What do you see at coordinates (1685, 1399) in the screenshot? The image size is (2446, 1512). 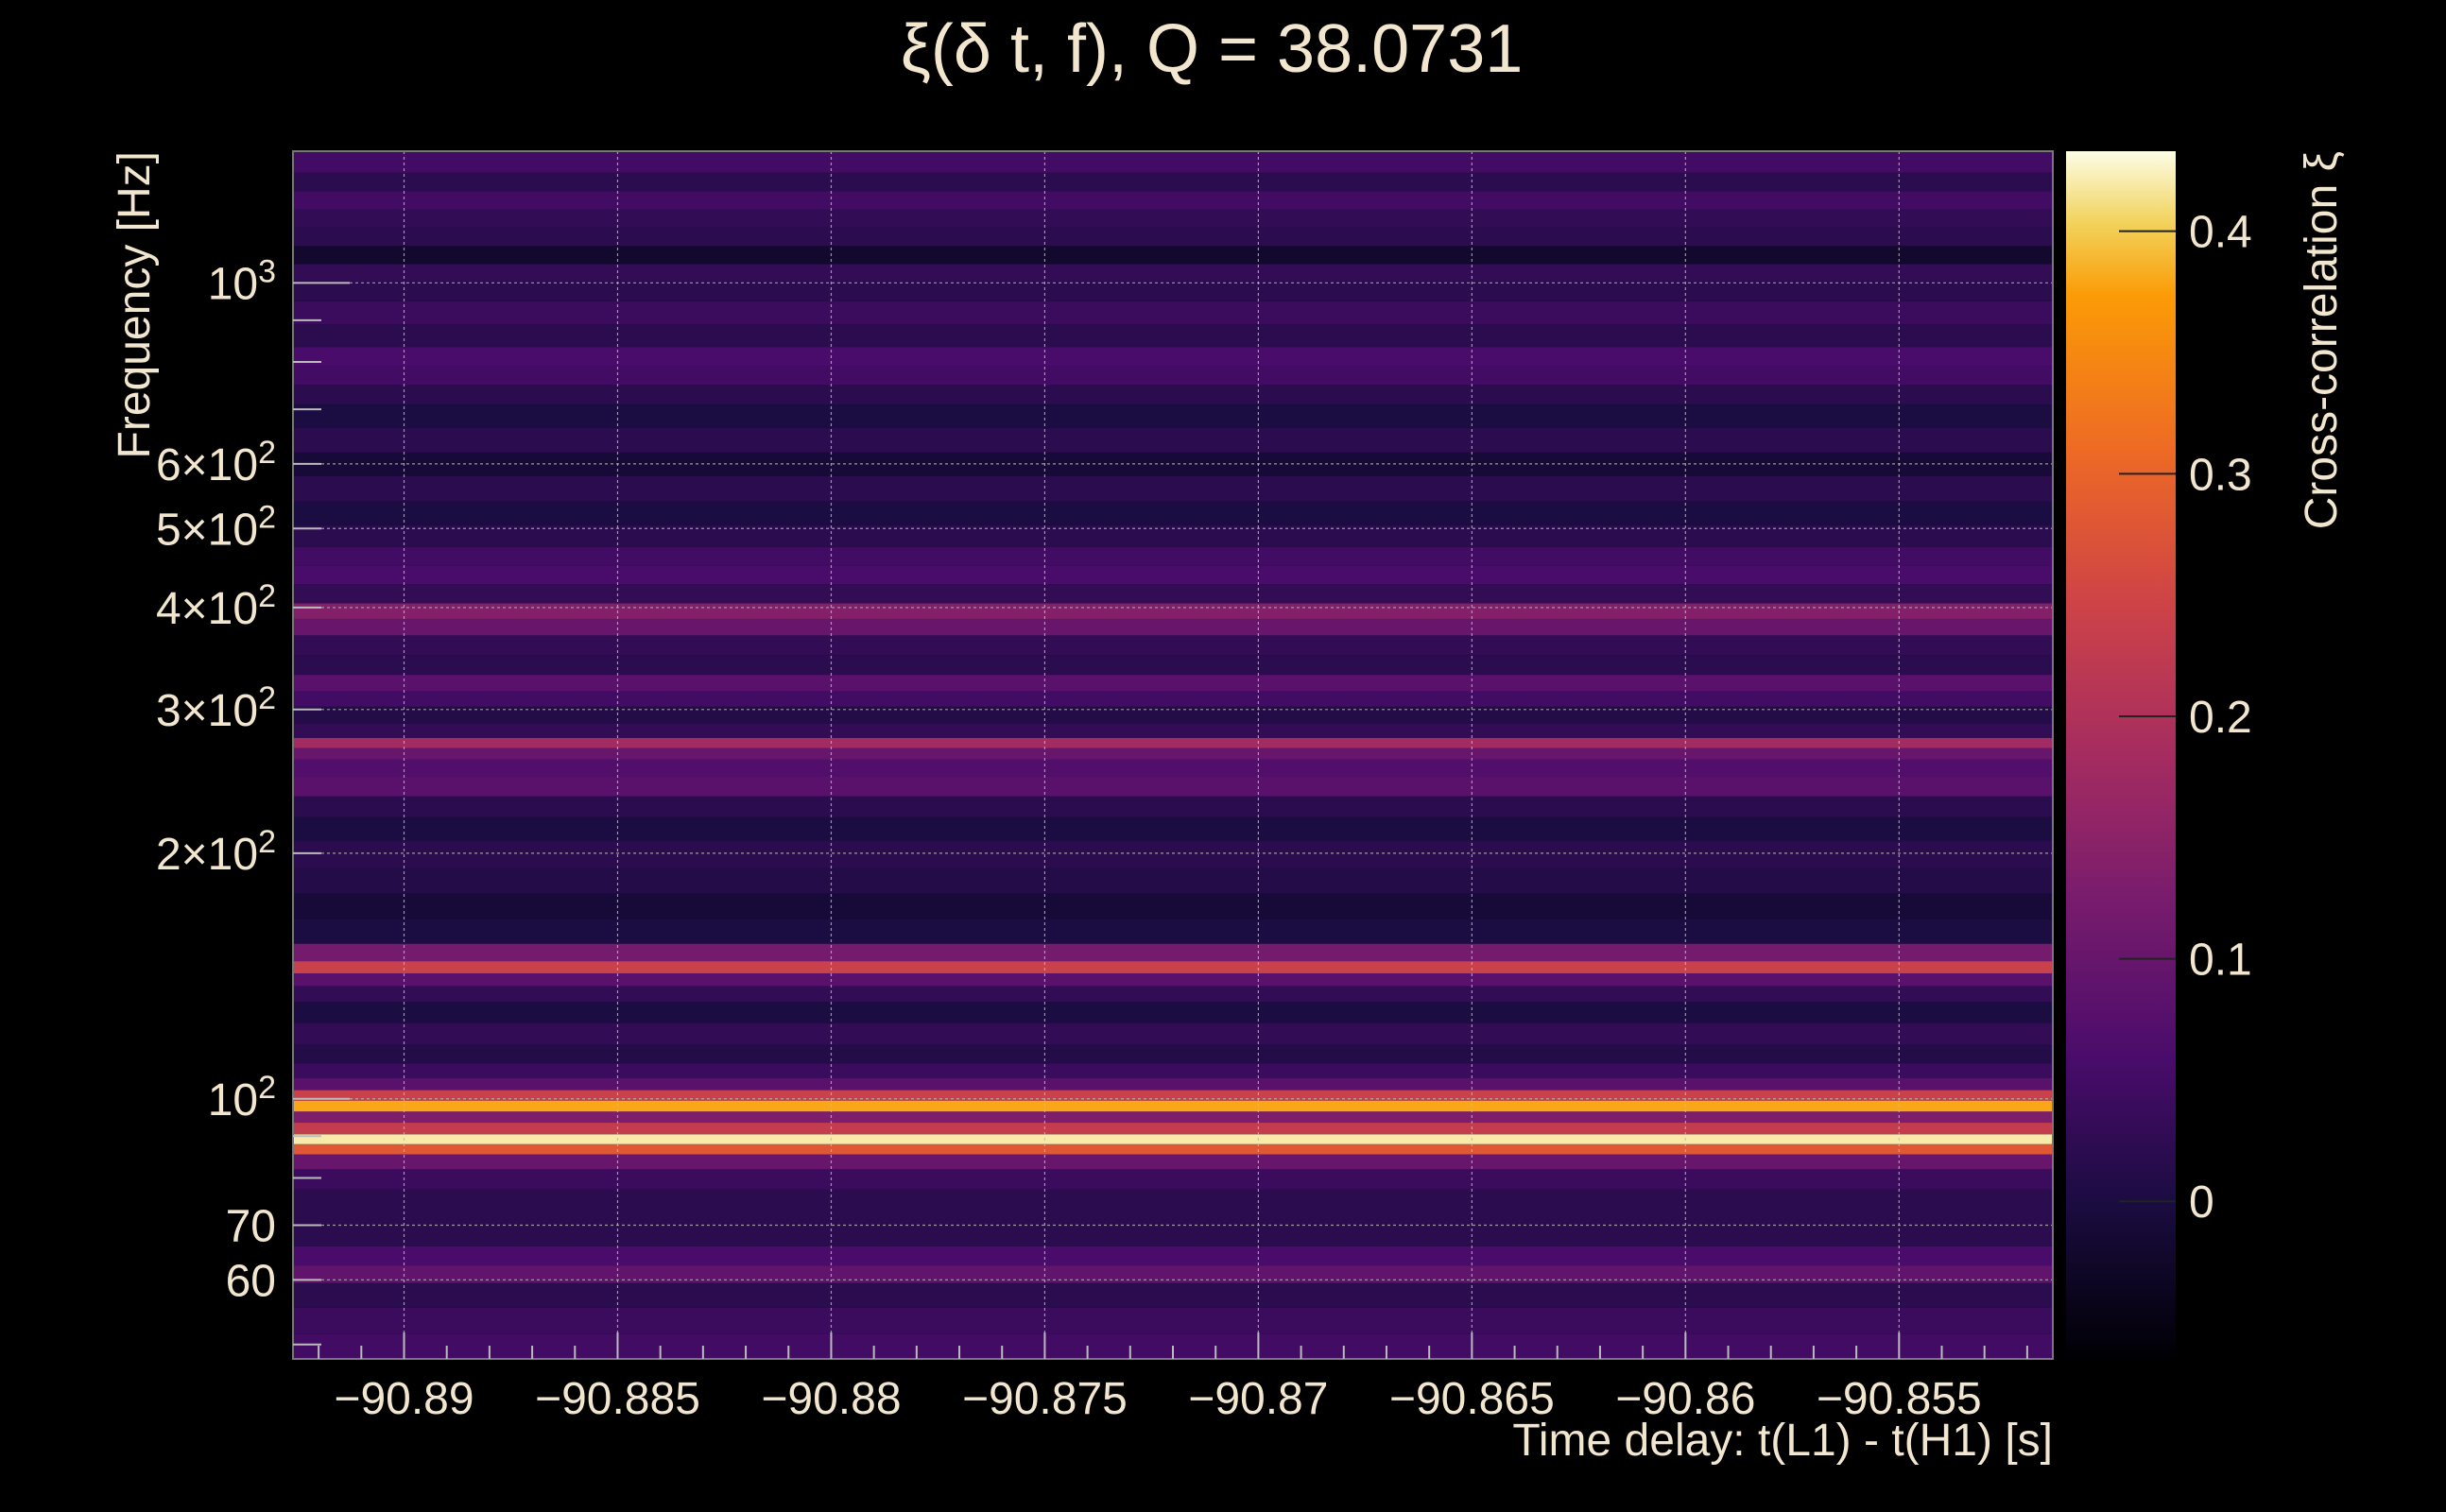 I see `x-tick-label: −90.86` at bounding box center [1685, 1399].